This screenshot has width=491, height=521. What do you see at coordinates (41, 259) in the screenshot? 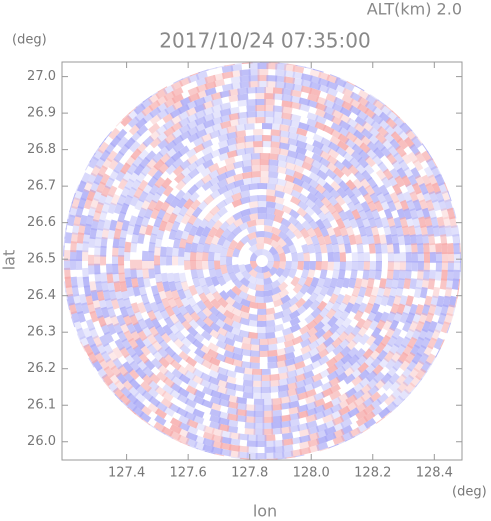
I see `y-tick-label: 26.5` at bounding box center [41, 259].